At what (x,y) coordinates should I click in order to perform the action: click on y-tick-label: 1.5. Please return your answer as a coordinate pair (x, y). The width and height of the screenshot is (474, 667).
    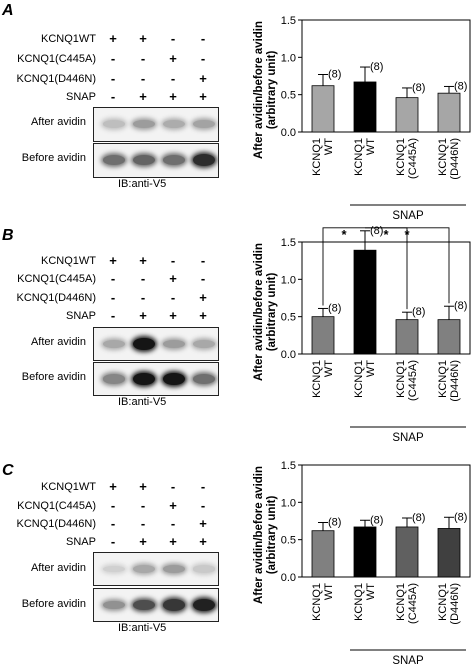
    Looking at the image, I should click on (288, 466).